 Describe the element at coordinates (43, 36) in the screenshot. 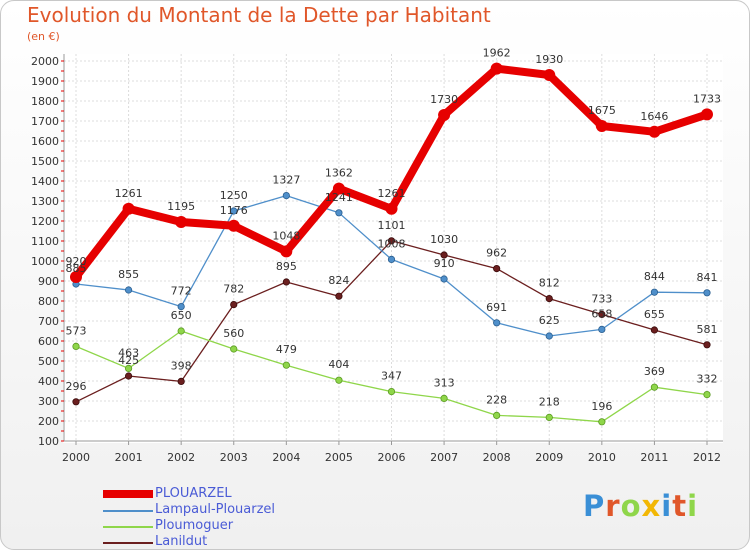

I see `chart-subtitle: (en €)` at that location.